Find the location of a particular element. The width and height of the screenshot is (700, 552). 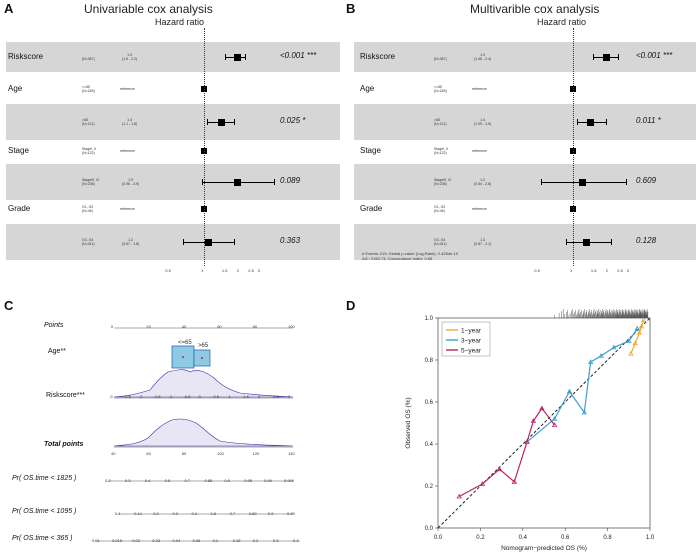

total-points-tick: 60 is located at coordinates (148, 453).